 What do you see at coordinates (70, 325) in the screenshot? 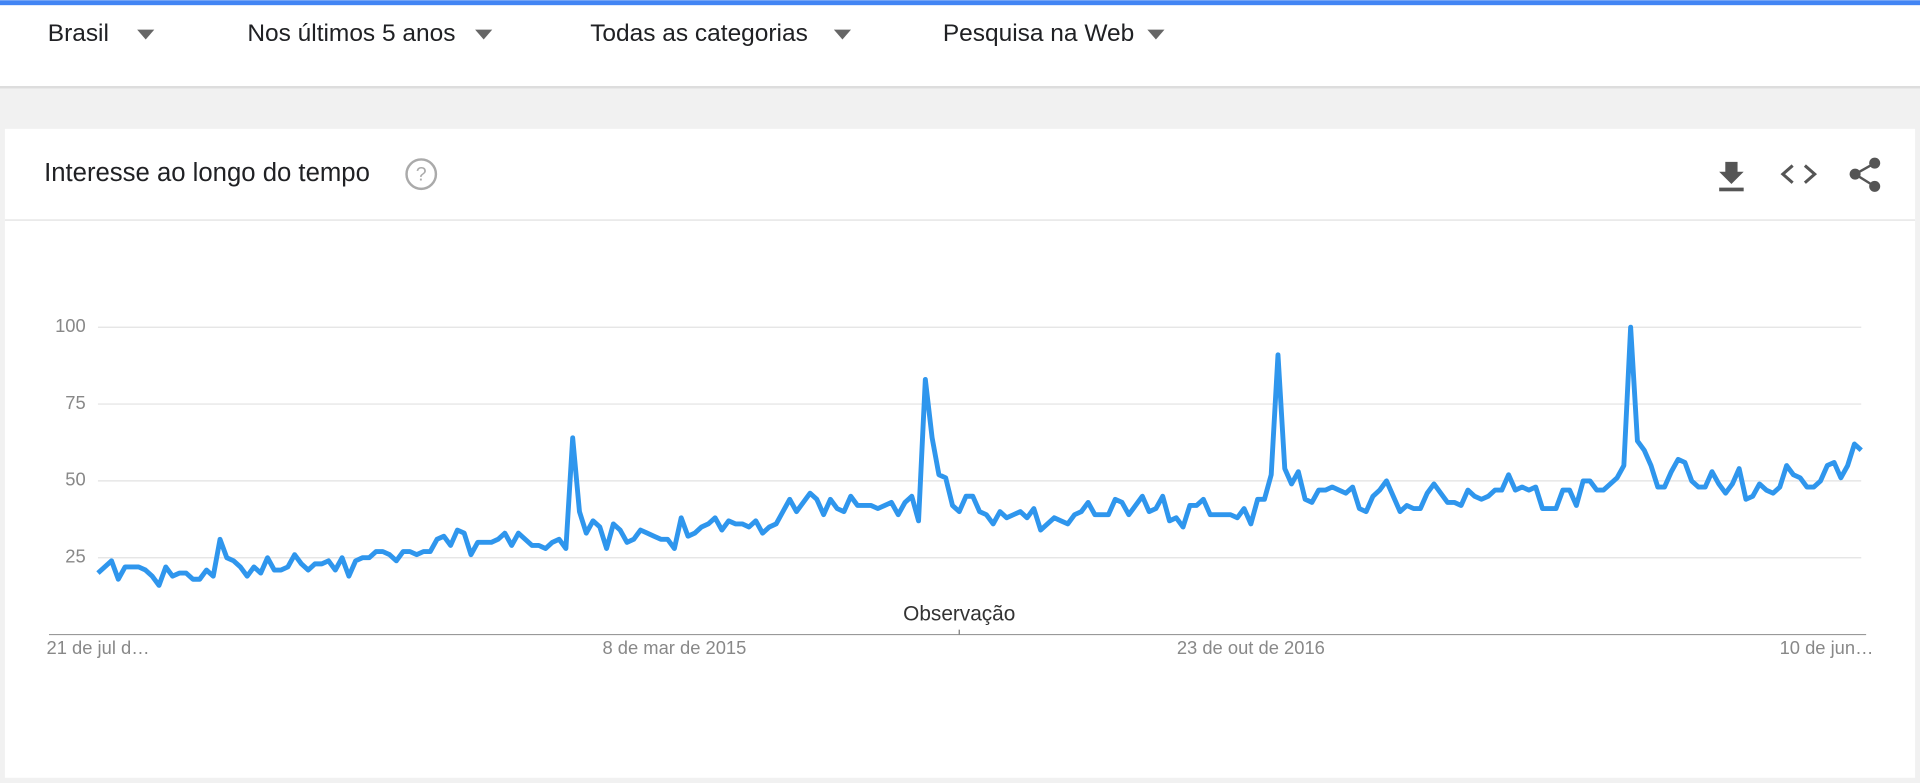
I see `y-tick-label: 100` at bounding box center [70, 325].